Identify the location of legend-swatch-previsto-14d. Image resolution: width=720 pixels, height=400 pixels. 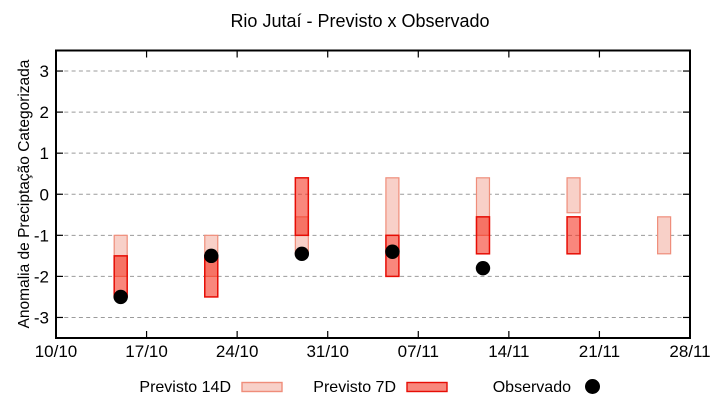
(262, 387).